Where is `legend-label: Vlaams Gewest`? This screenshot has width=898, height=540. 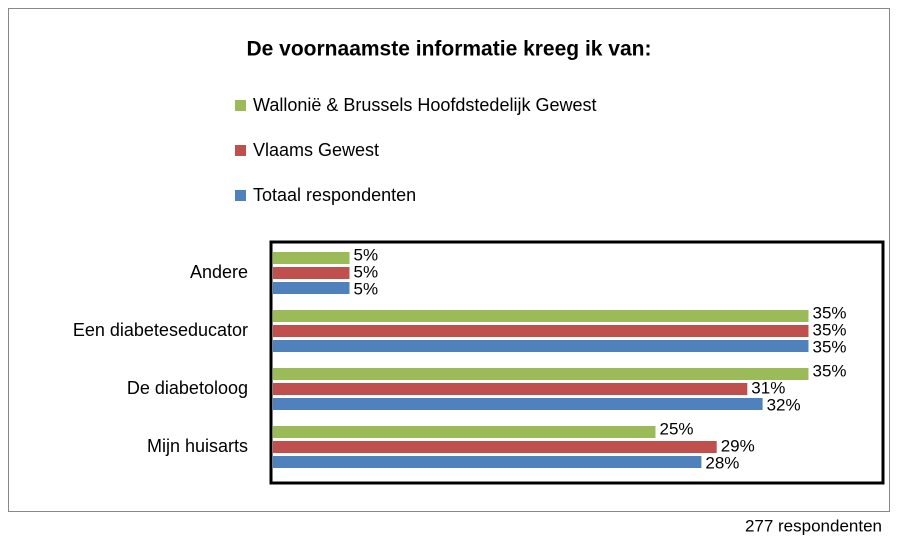 legend-label: Vlaams Gewest is located at coordinates (316, 150).